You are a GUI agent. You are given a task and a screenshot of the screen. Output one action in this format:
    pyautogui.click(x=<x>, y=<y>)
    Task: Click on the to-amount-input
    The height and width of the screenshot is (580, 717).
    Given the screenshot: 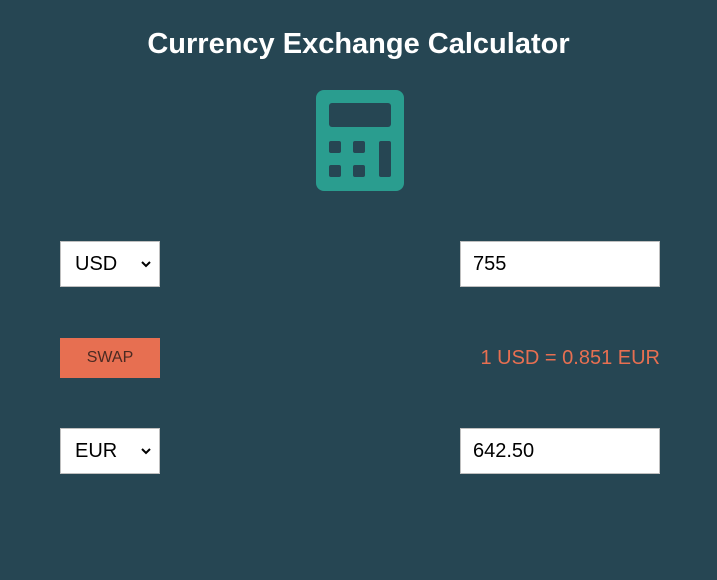 What is the action you would take?
    pyautogui.click(x=560, y=451)
    